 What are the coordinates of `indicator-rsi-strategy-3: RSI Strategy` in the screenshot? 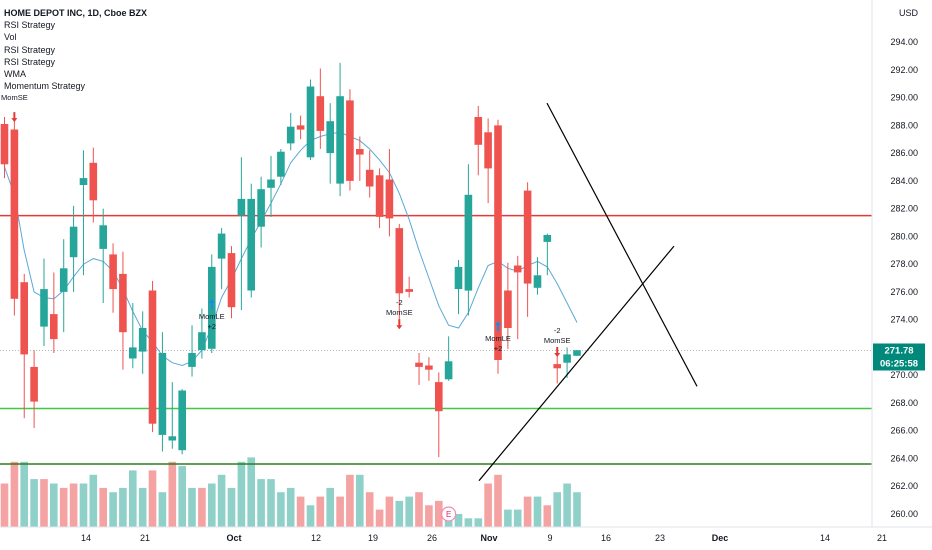 It's located at (30, 61).